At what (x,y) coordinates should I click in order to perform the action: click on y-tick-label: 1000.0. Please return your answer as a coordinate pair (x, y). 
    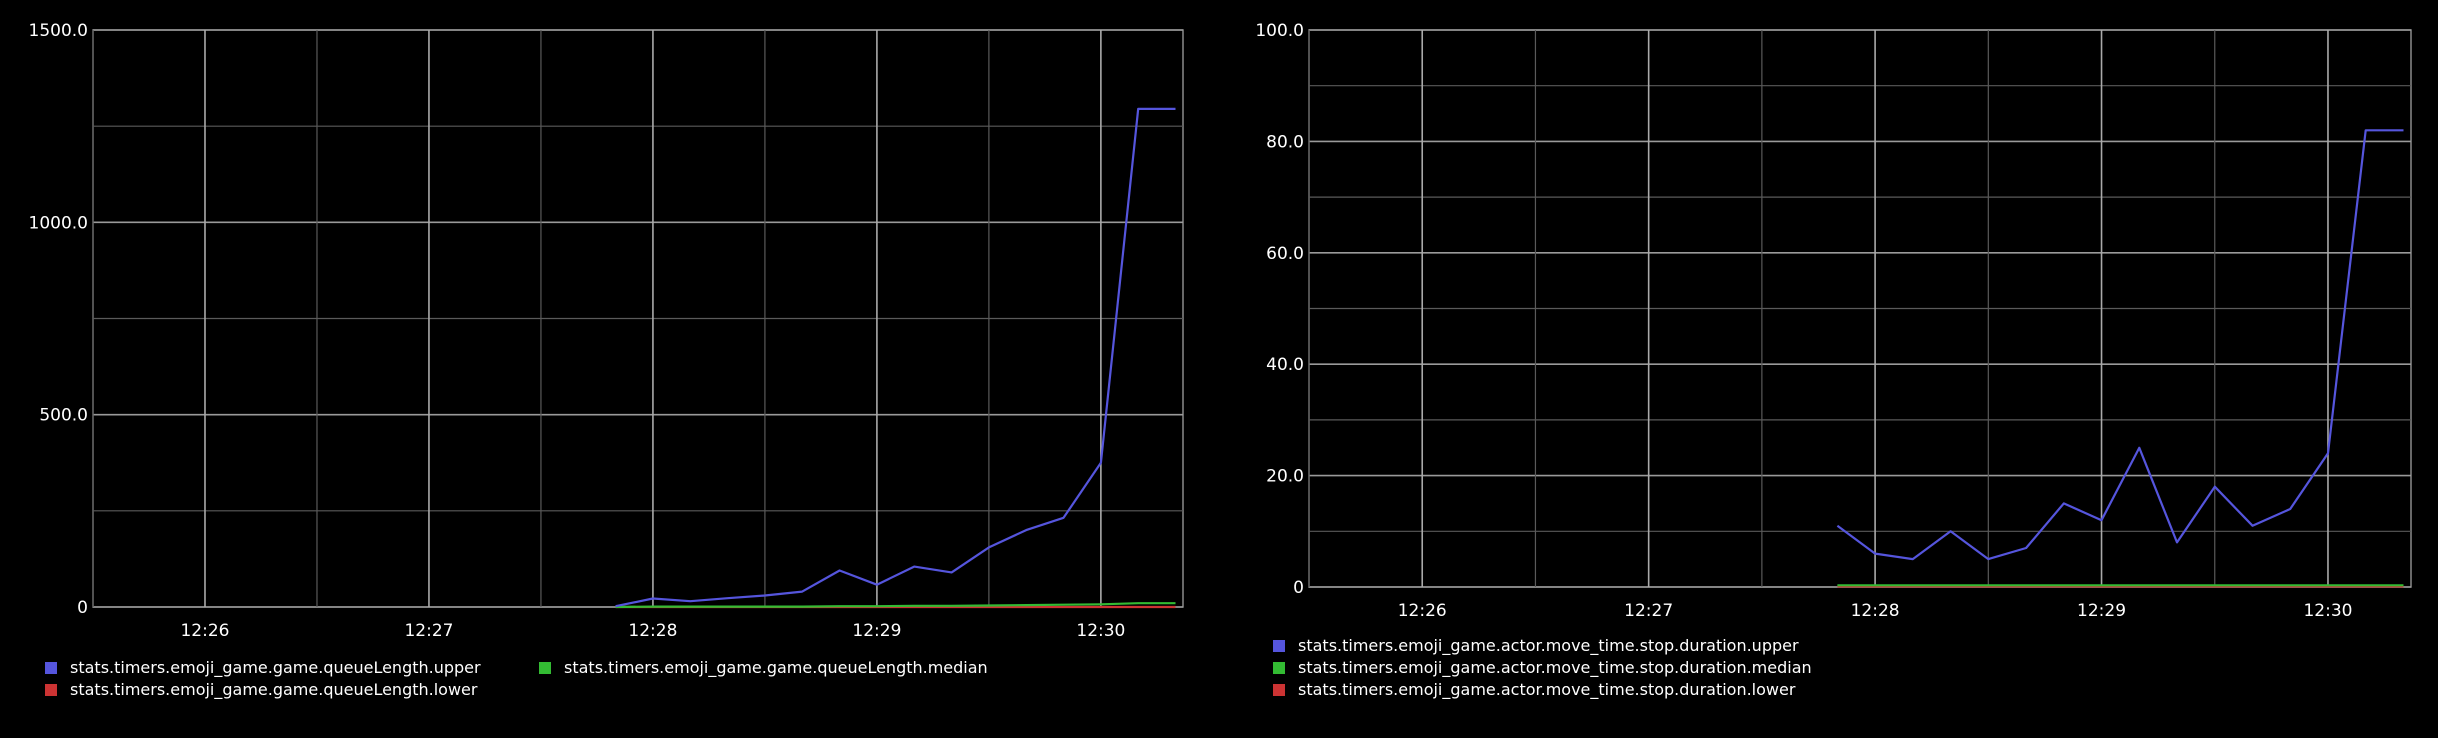
    Looking at the image, I should click on (58, 223).